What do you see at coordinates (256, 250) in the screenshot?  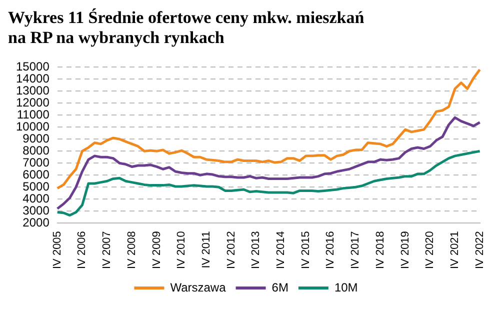 I see `x-tick-label: IV 2013` at bounding box center [256, 250].